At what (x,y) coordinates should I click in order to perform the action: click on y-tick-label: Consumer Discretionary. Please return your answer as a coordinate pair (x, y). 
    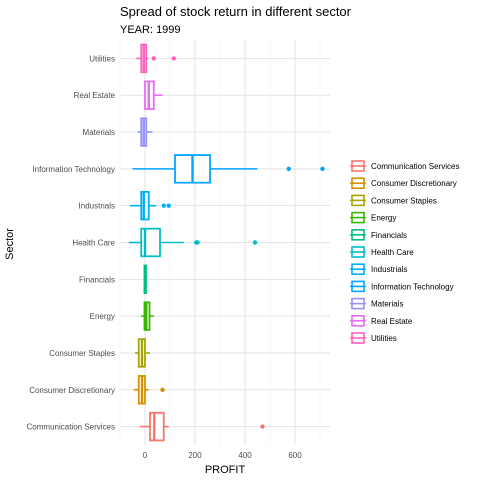
    Looking at the image, I should click on (72, 390).